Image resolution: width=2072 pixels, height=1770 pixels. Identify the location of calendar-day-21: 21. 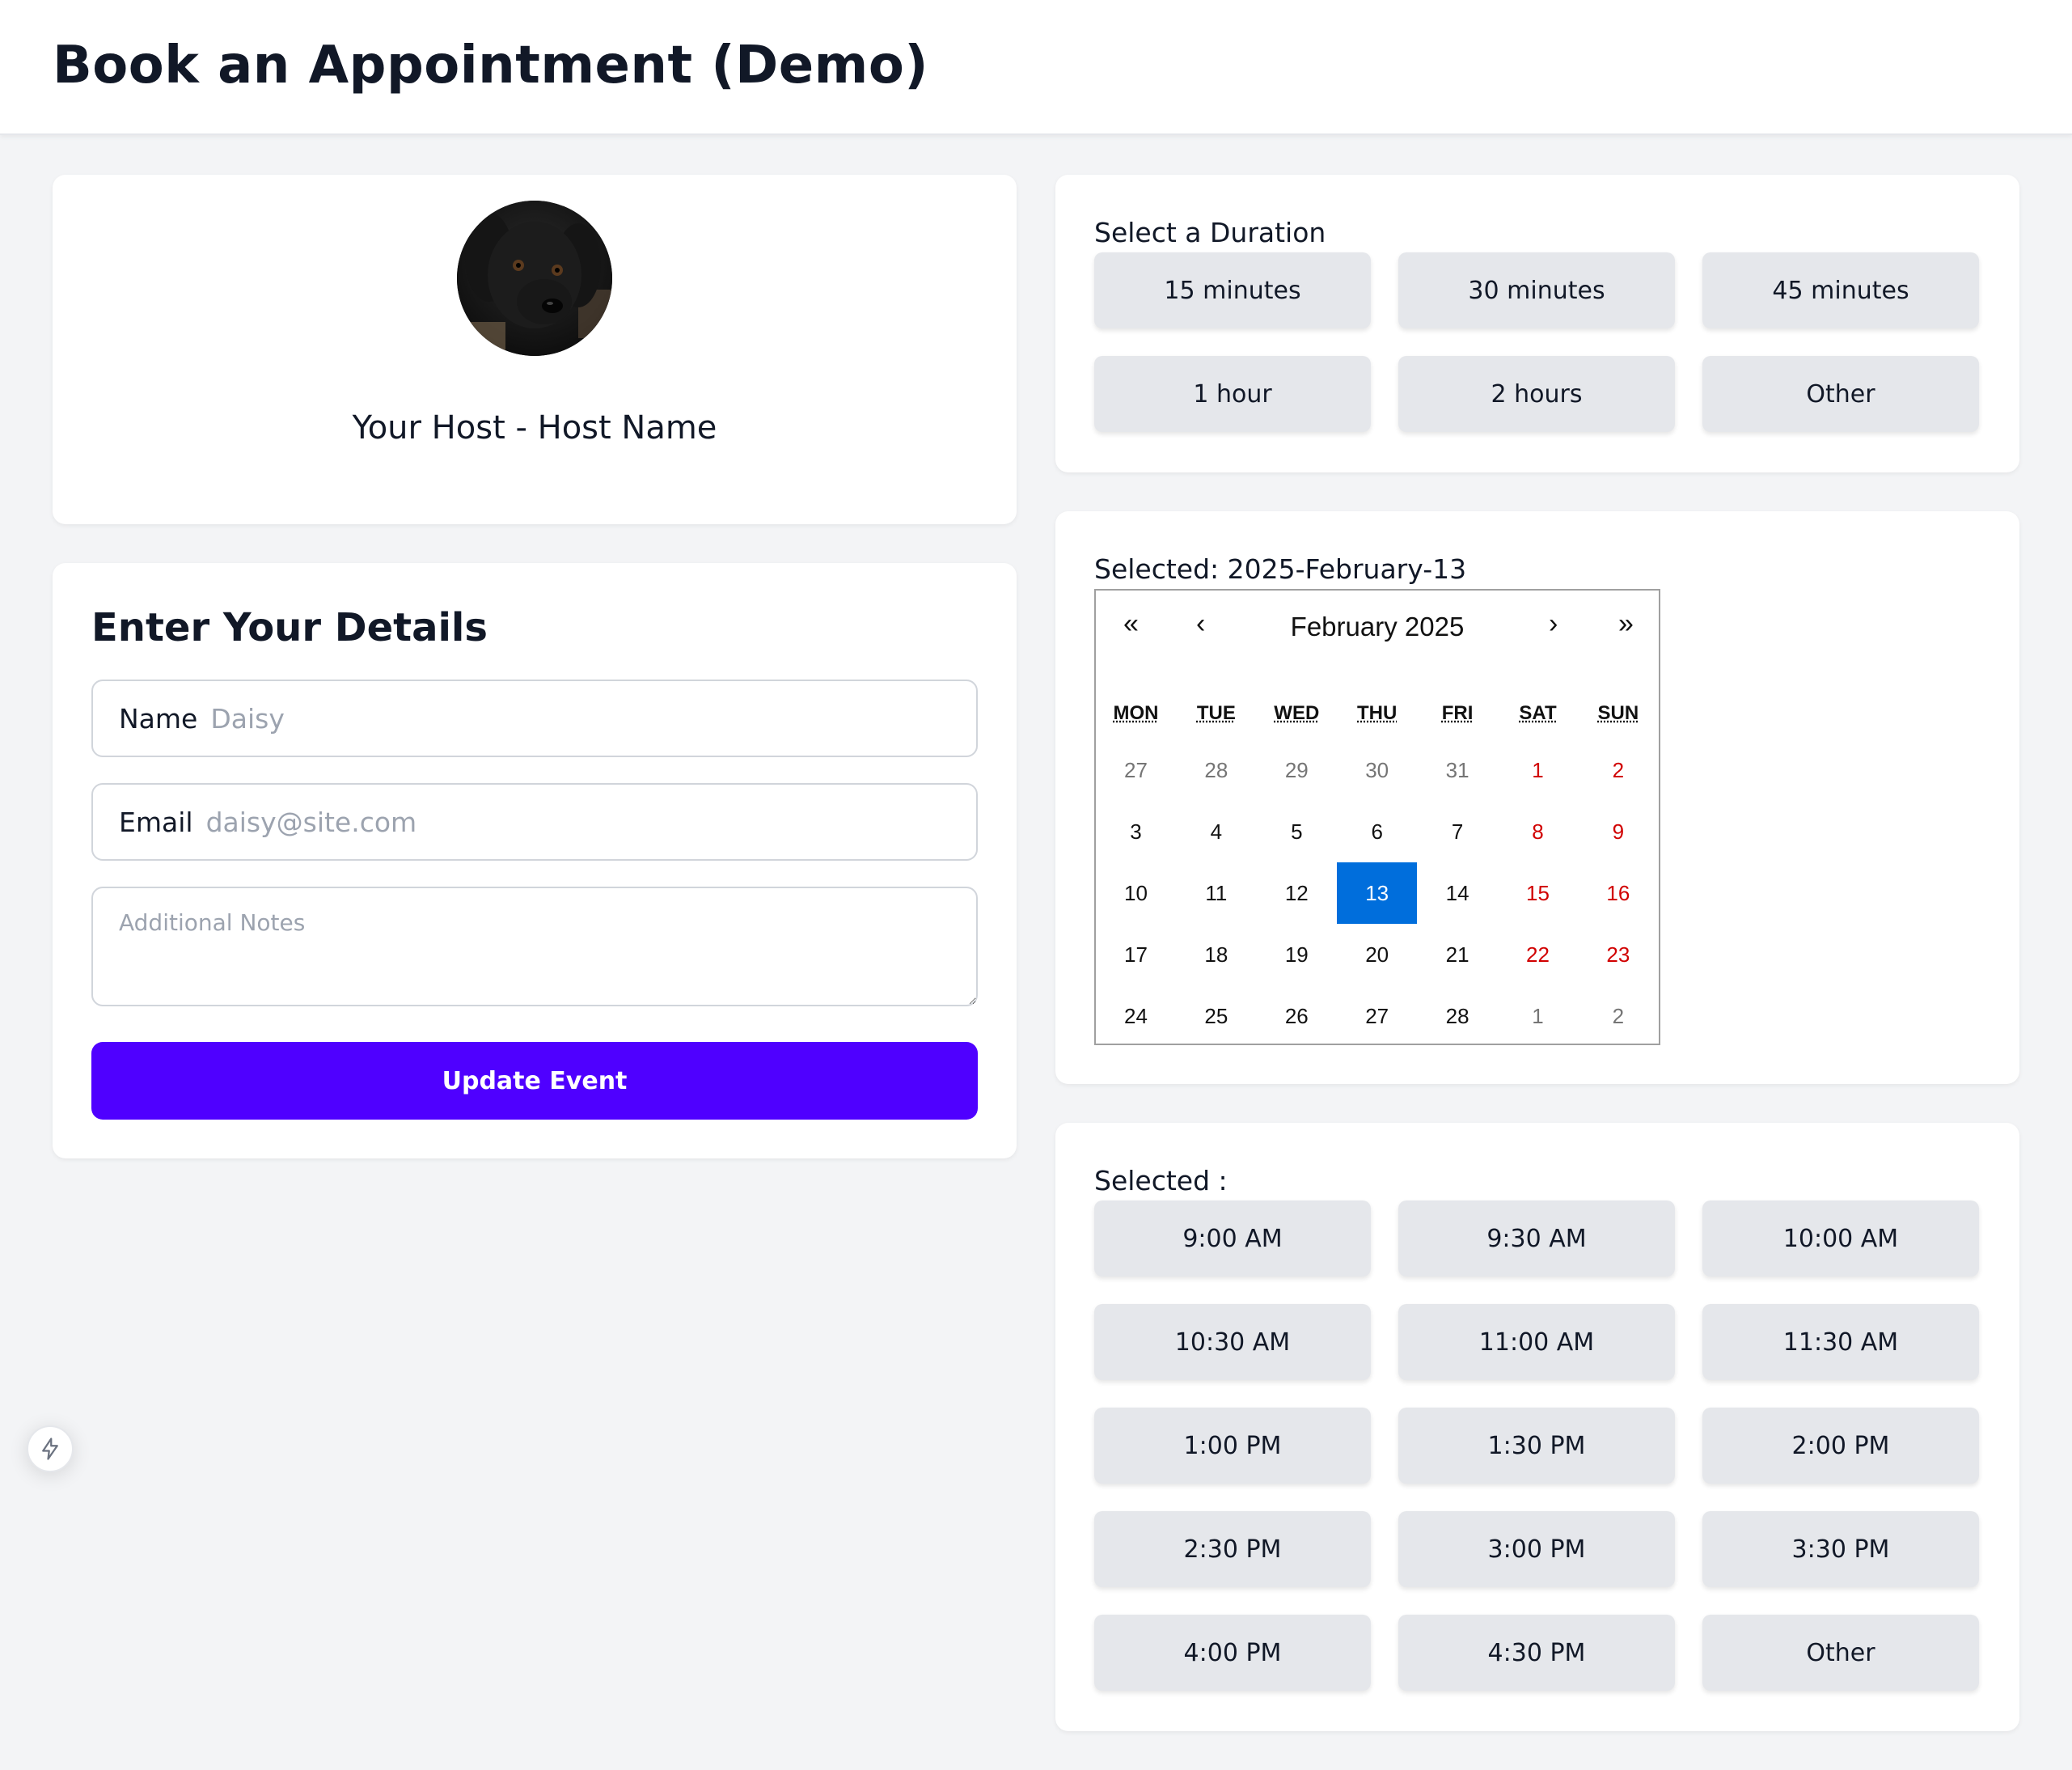
(1458, 954).